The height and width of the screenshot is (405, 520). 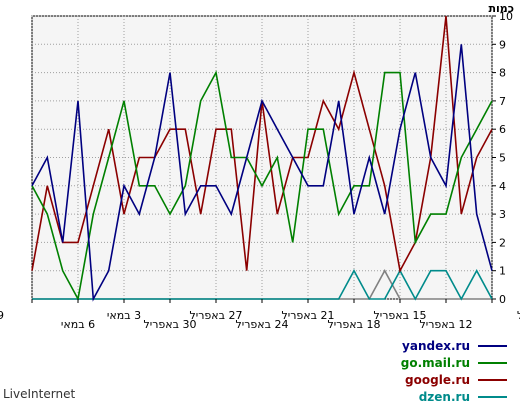 What do you see at coordinates (502, 44) in the screenshot?
I see `y-tick-label: 9` at bounding box center [502, 44].